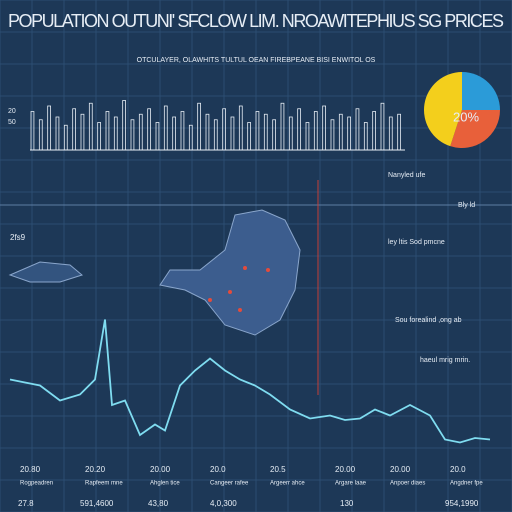 The image size is (512, 512). I want to click on footer-label: 20.80, so click(30, 469).